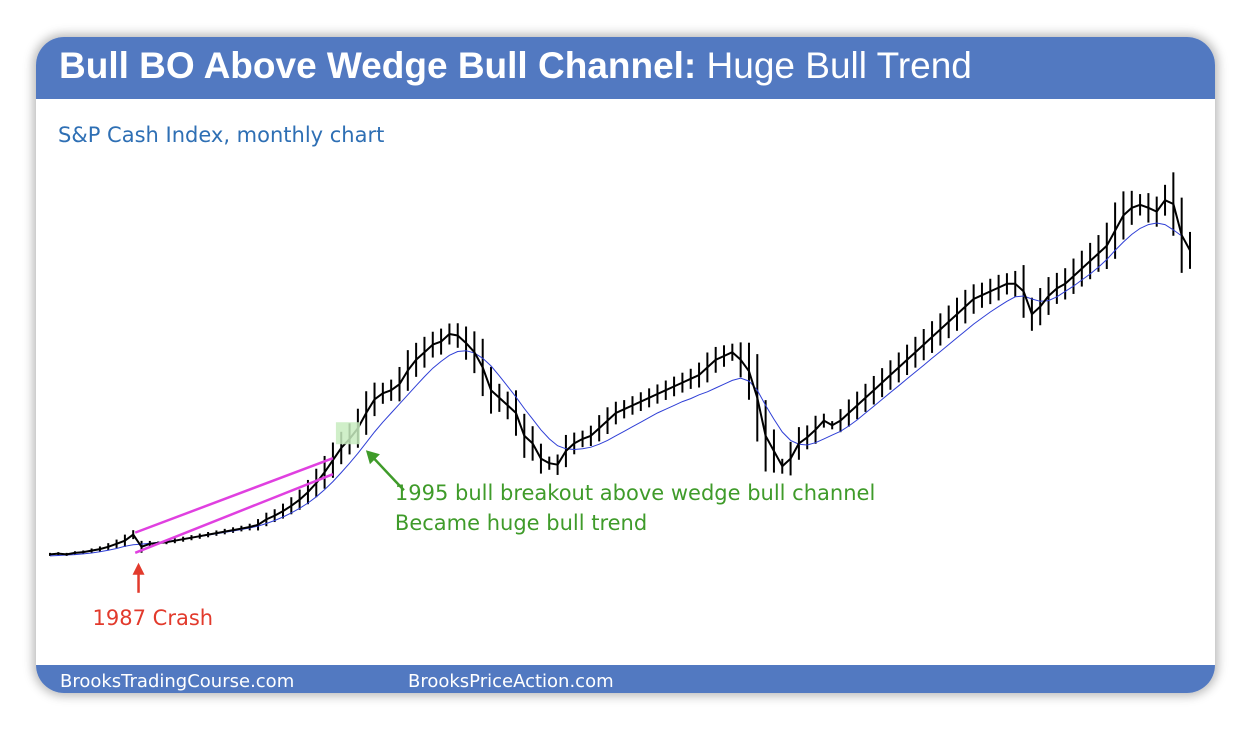  Describe the element at coordinates (153, 618) in the screenshot. I see `crash-annotation: 1987 Crash` at that location.